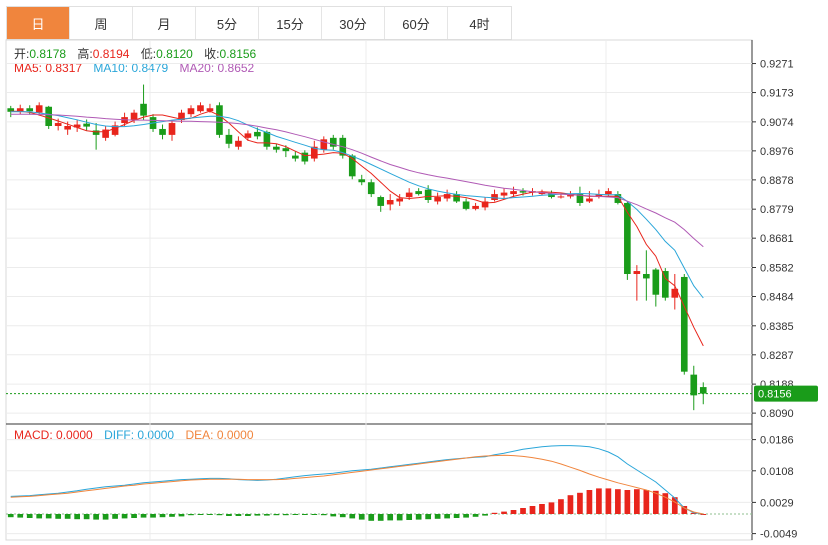 Image resolution: width=828 pixels, height=545 pixels. Describe the element at coordinates (48, 54) in the screenshot. I see `open-value: 0.8178` at that location.